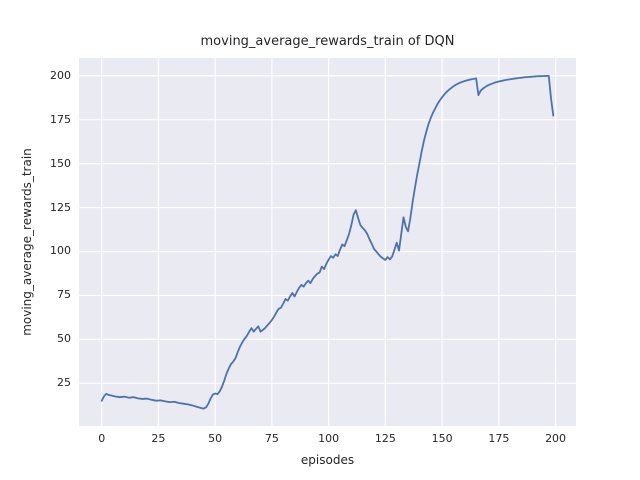  What do you see at coordinates (60, 207) in the screenshot?
I see `y-tick-label: 125` at bounding box center [60, 207].